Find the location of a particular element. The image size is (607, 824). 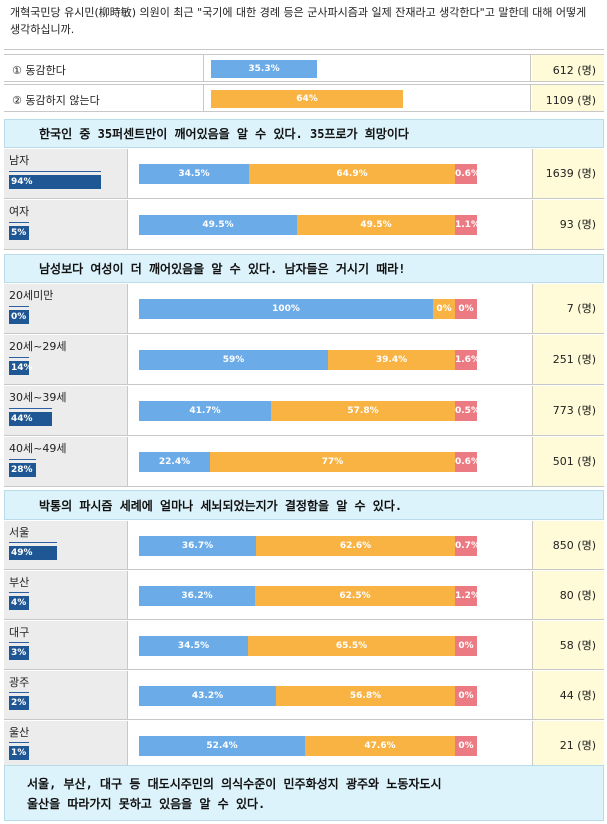

group-stacked-bar: 36.2%62.5%1.2% is located at coordinates (330, 595).